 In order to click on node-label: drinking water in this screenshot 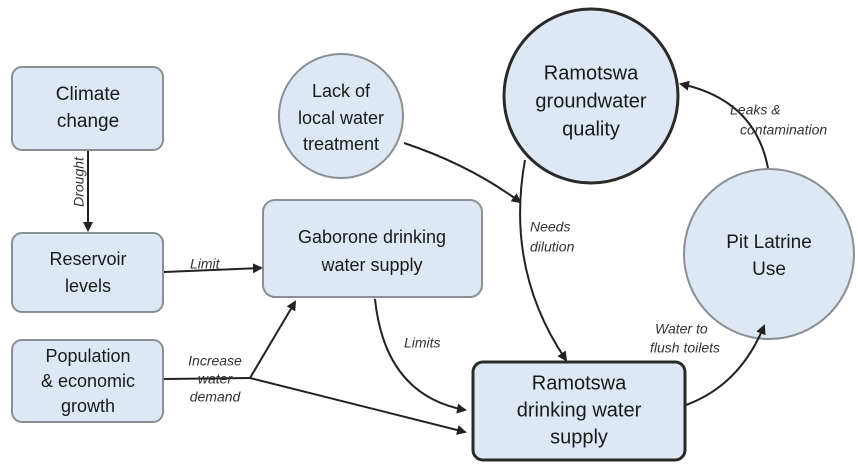, I will do `click(579, 410)`.